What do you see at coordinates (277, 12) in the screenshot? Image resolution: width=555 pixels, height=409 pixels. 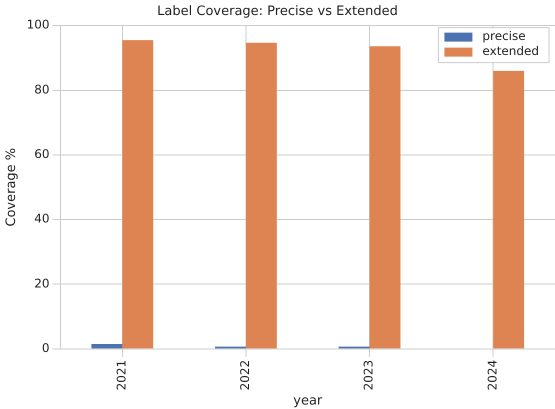 I see `chart-title: Label Coverage: Precise vs Extended` at bounding box center [277, 12].